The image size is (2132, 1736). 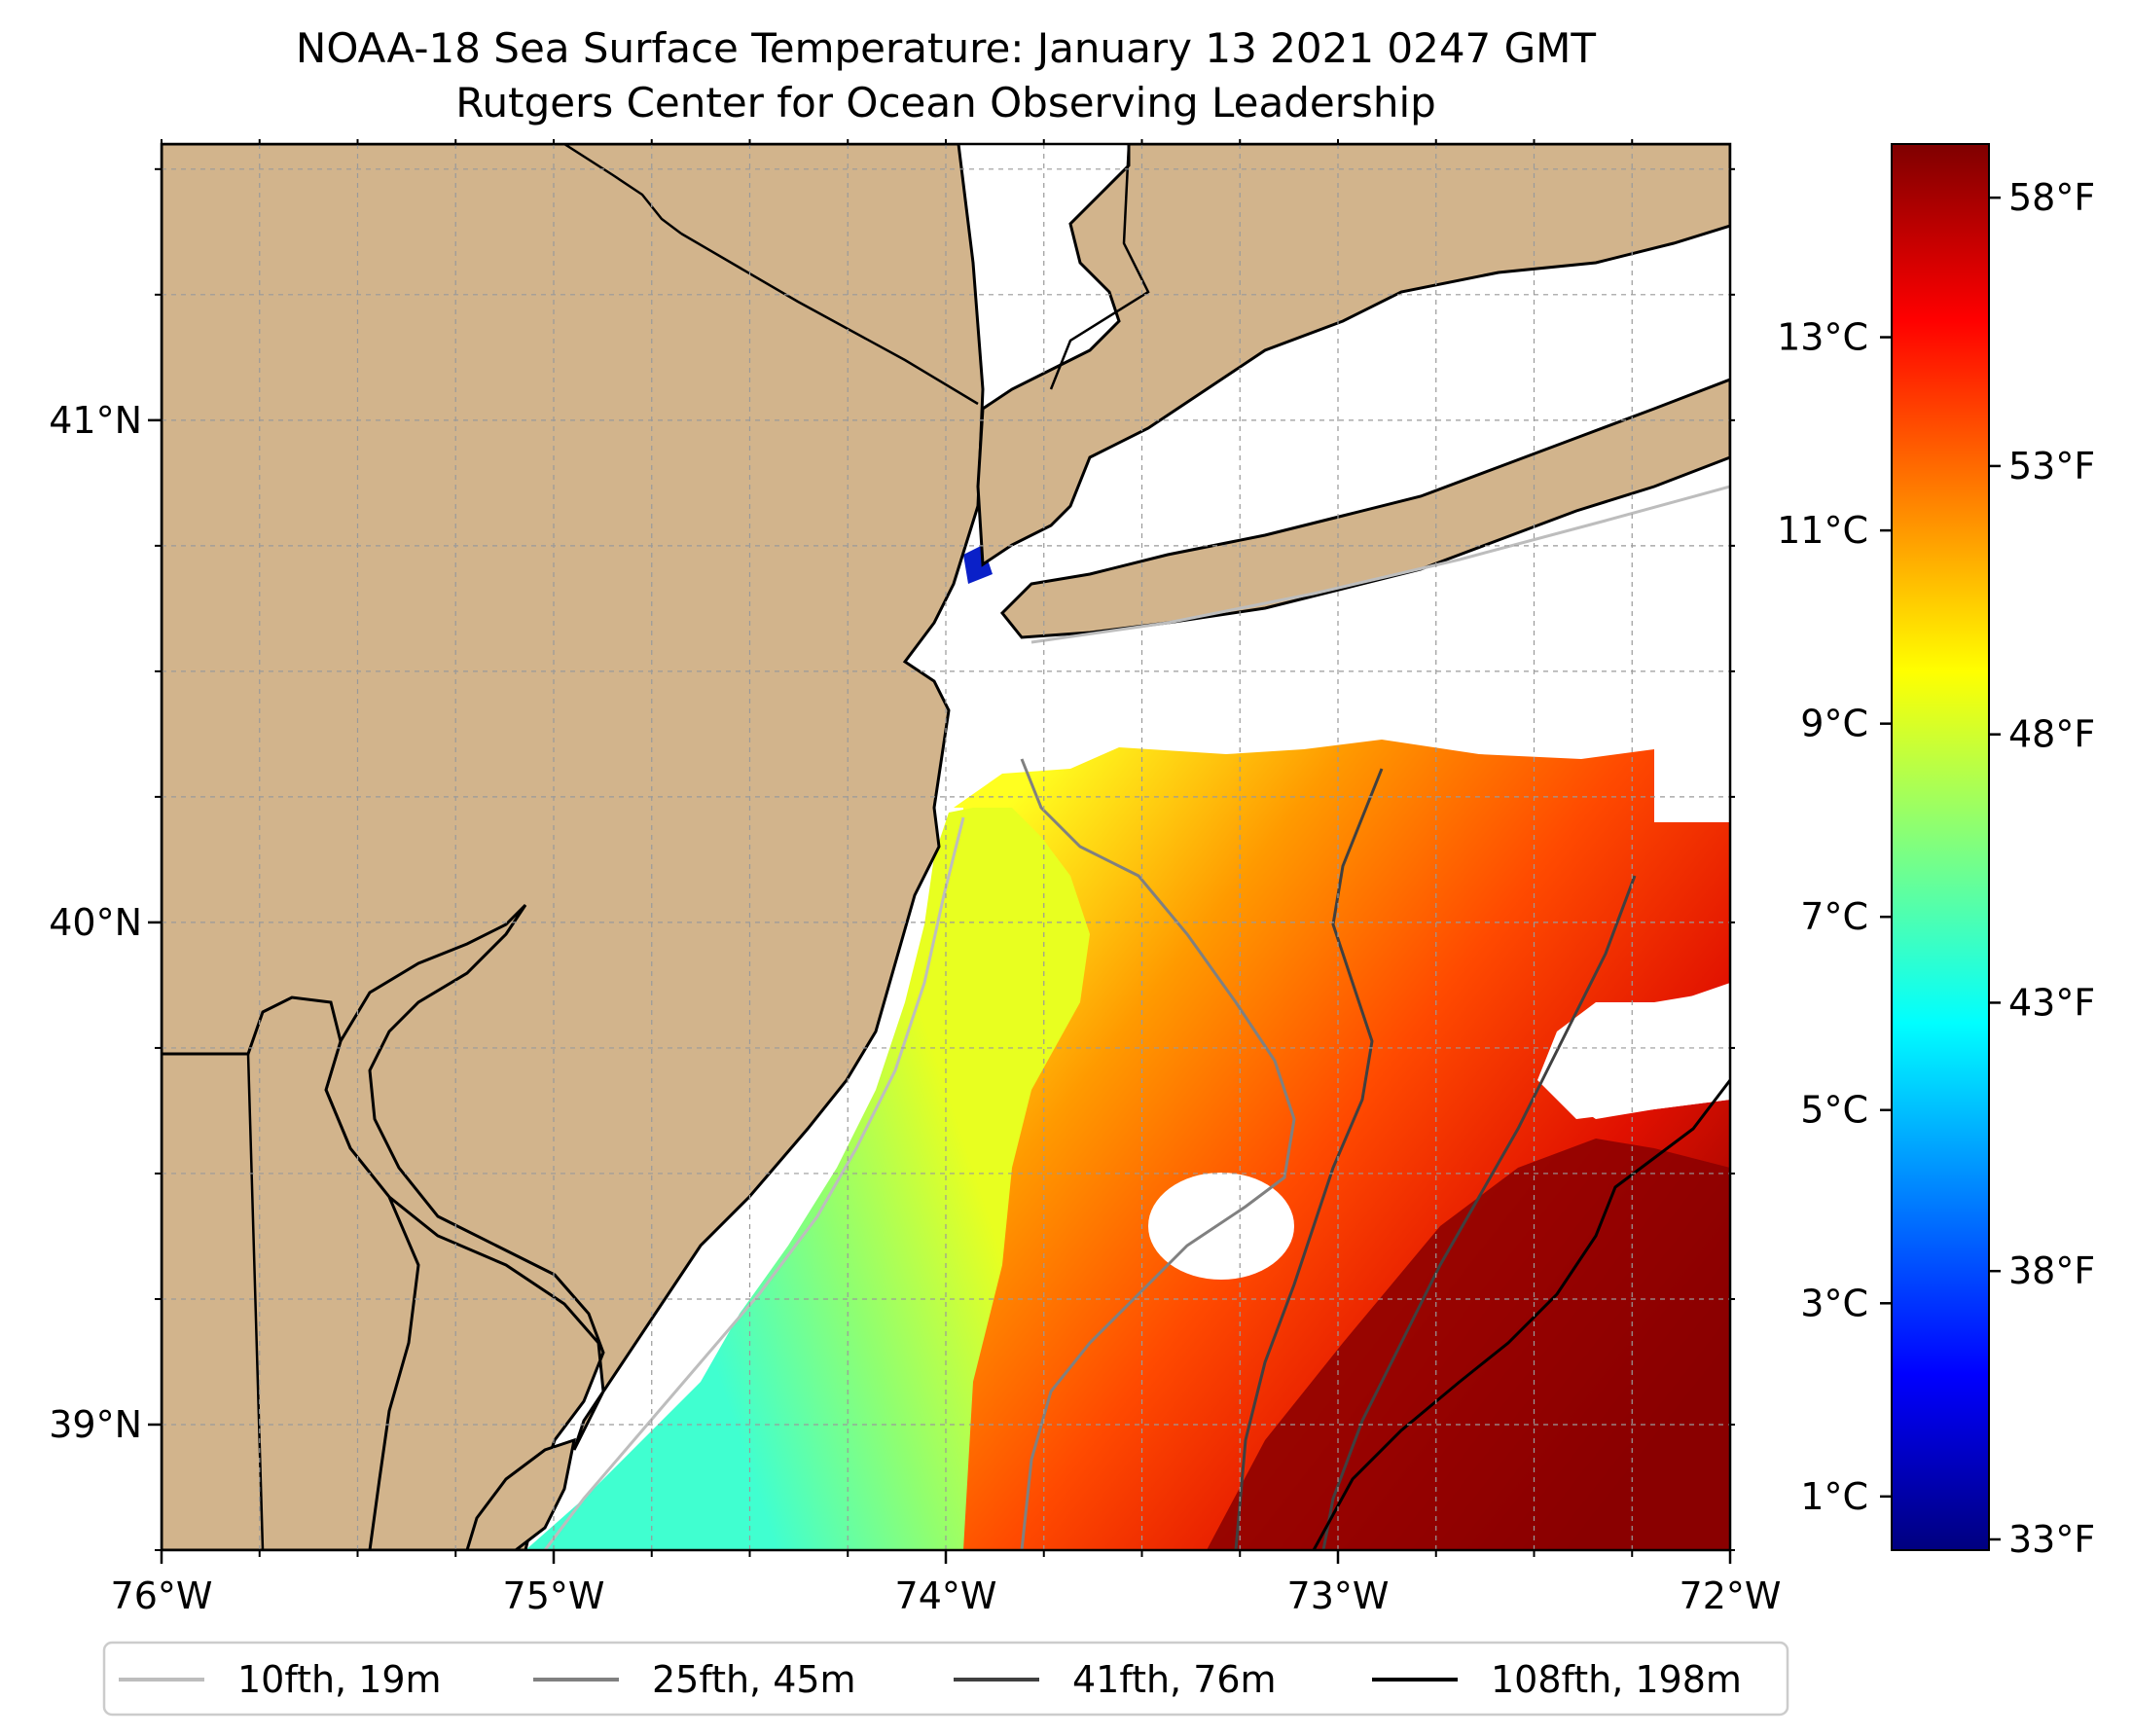 What do you see at coordinates (2052, 467) in the screenshot?
I see `colorbar-f-label: 53°F` at bounding box center [2052, 467].